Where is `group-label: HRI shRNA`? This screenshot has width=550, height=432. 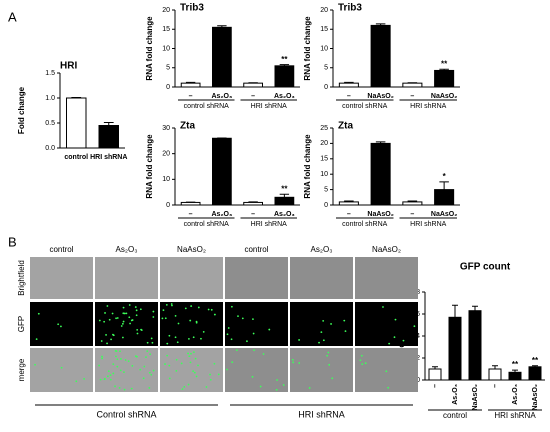 group-label: HRI shRNA is located at coordinates (515, 415).